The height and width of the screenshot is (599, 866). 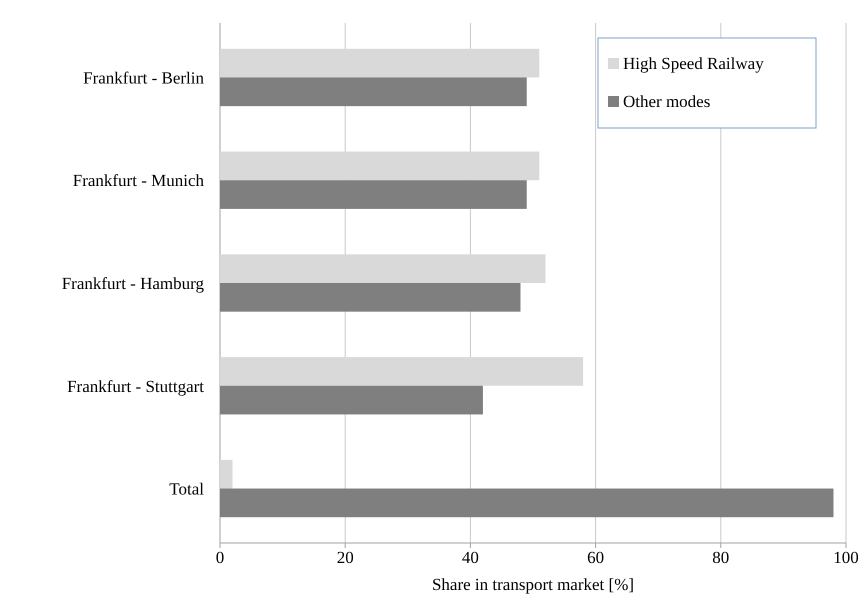 I want to click on y-tick-label: Frankfurt - Munich, so click(x=138, y=180).